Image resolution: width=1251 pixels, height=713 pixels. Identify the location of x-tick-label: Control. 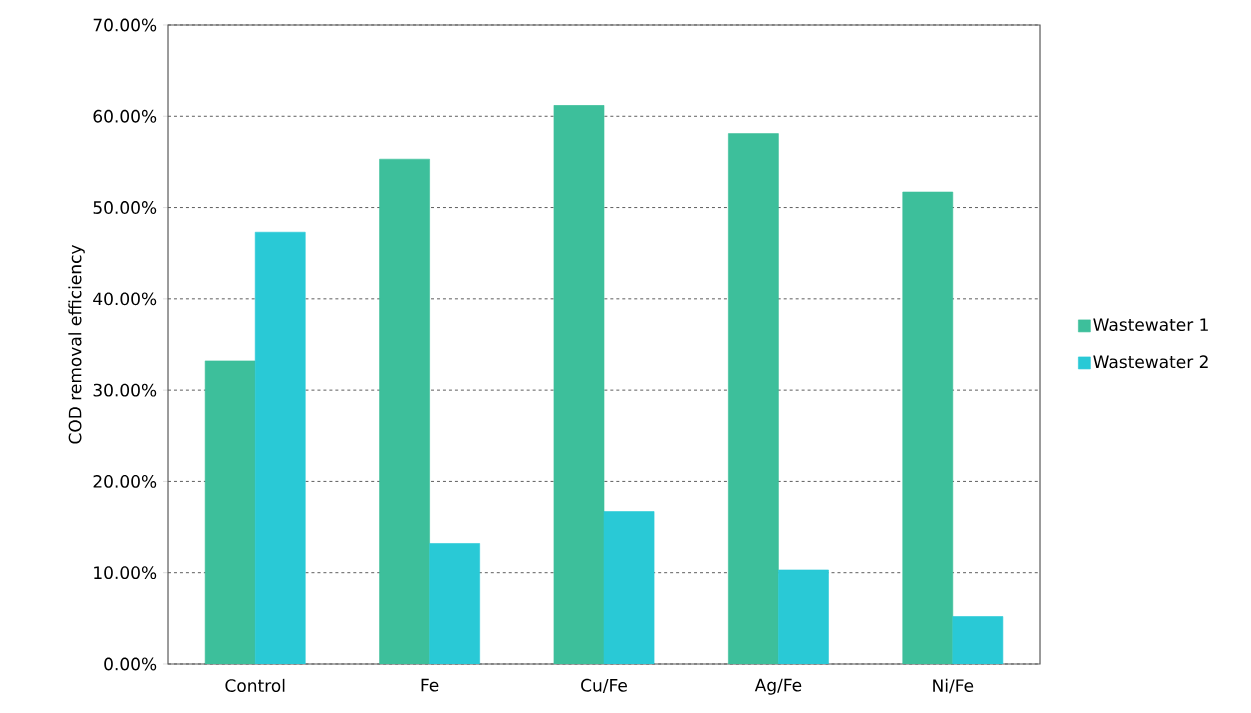
(255, 685).